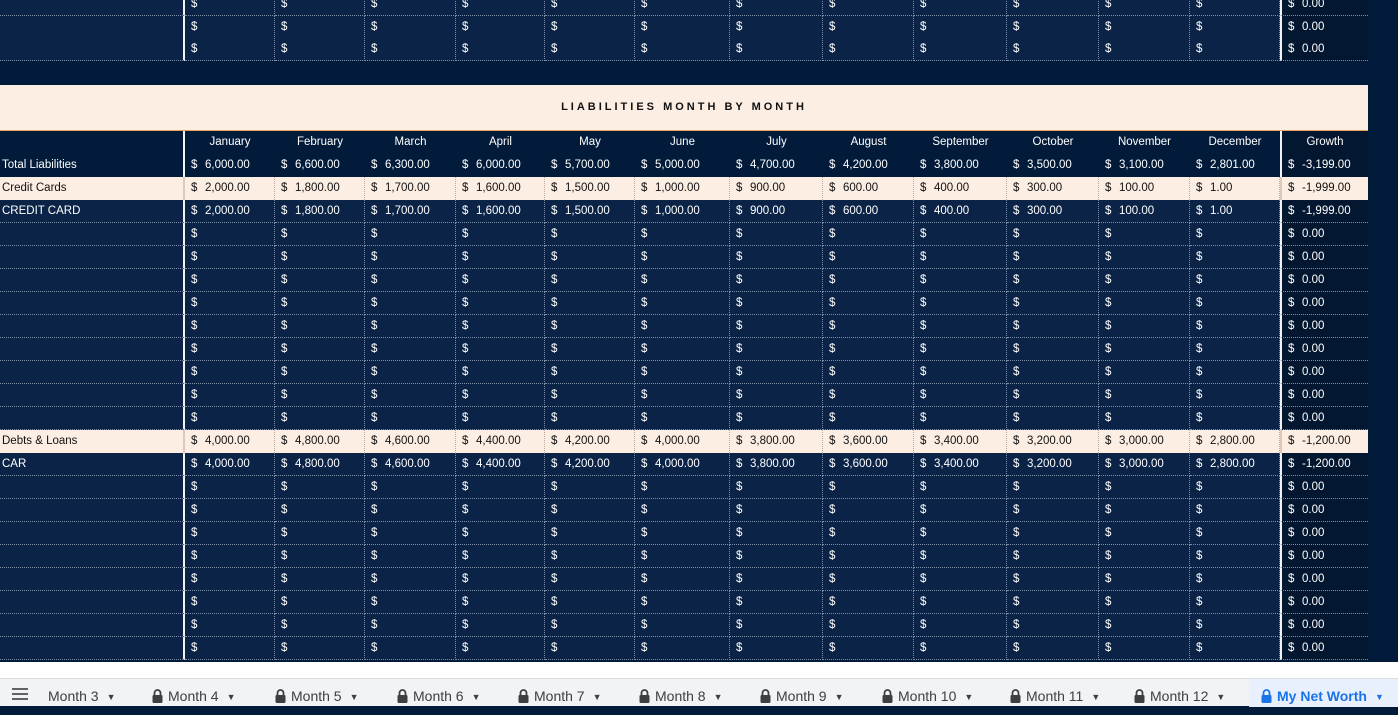  Describe the element at coordinates (868, 188) in the screenshot. I see `month-value-cell: $600.00` at that location.